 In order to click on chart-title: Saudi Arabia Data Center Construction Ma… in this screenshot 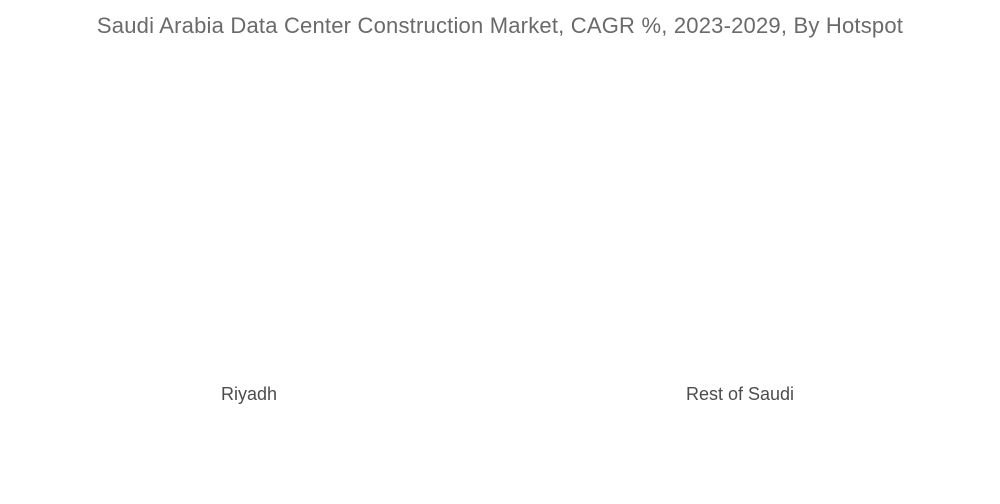, I will do `click(500, 25)`.